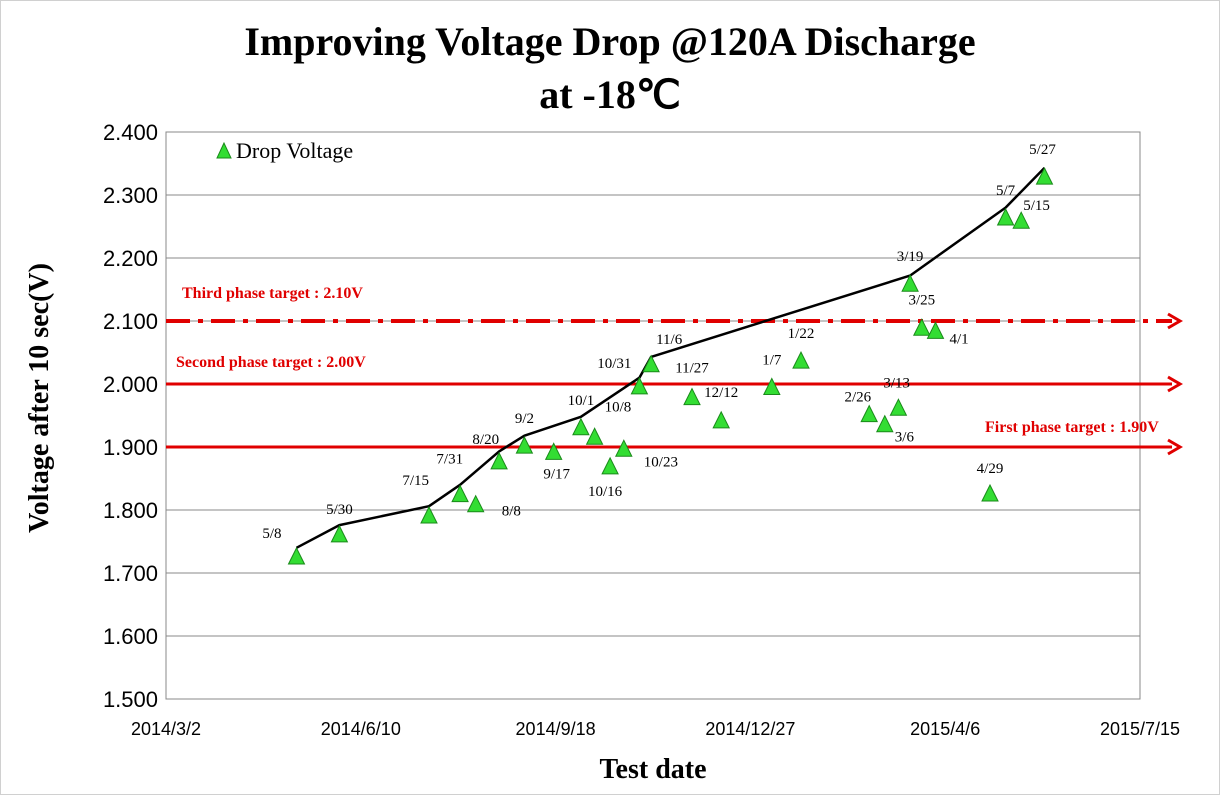 Image resolution: width=1220 pixels, height=795 pixels. What do you see at coordinates (721, 393) in the screenshot?
I see `point-label: 12/12` at bounding box center [721, 393].